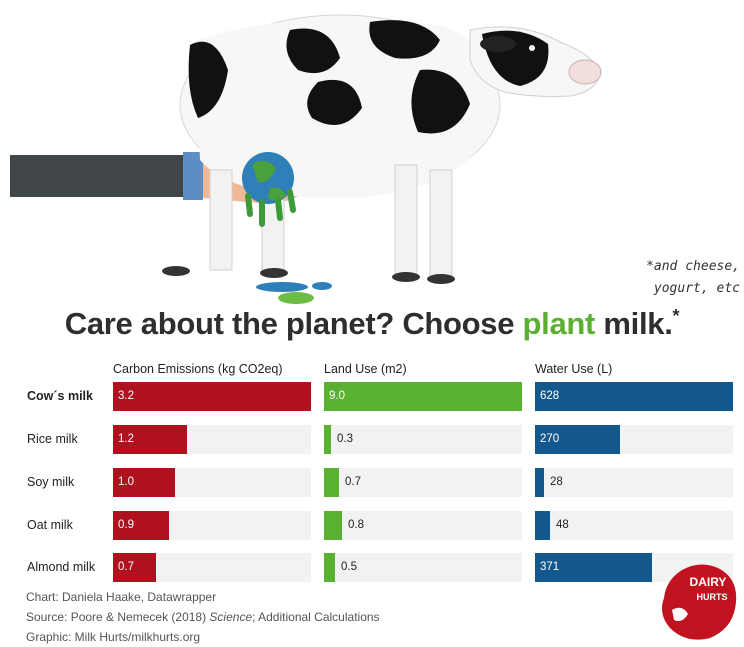  Describe the element at coordinates (51, 482) in the screenshot. I see `row-label: Soy milk` at that location.